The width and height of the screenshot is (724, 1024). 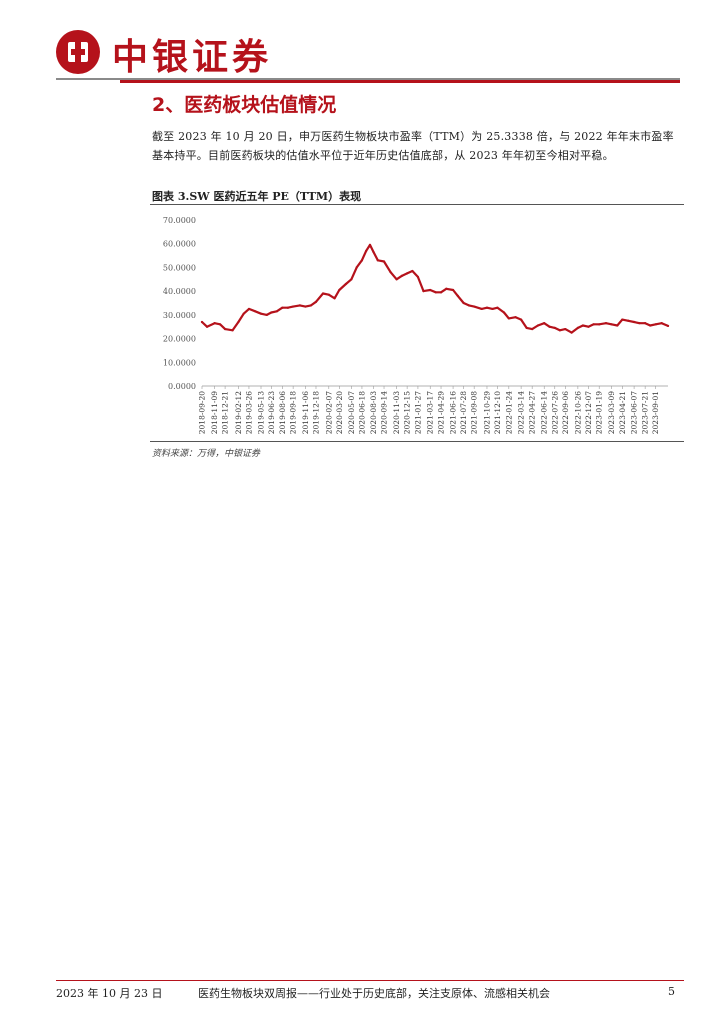 What do you see at coordinates (244, 105) in the screenshot?
I see `section-title: 2、医药板块估值情况` at bounding box center [244, 105].